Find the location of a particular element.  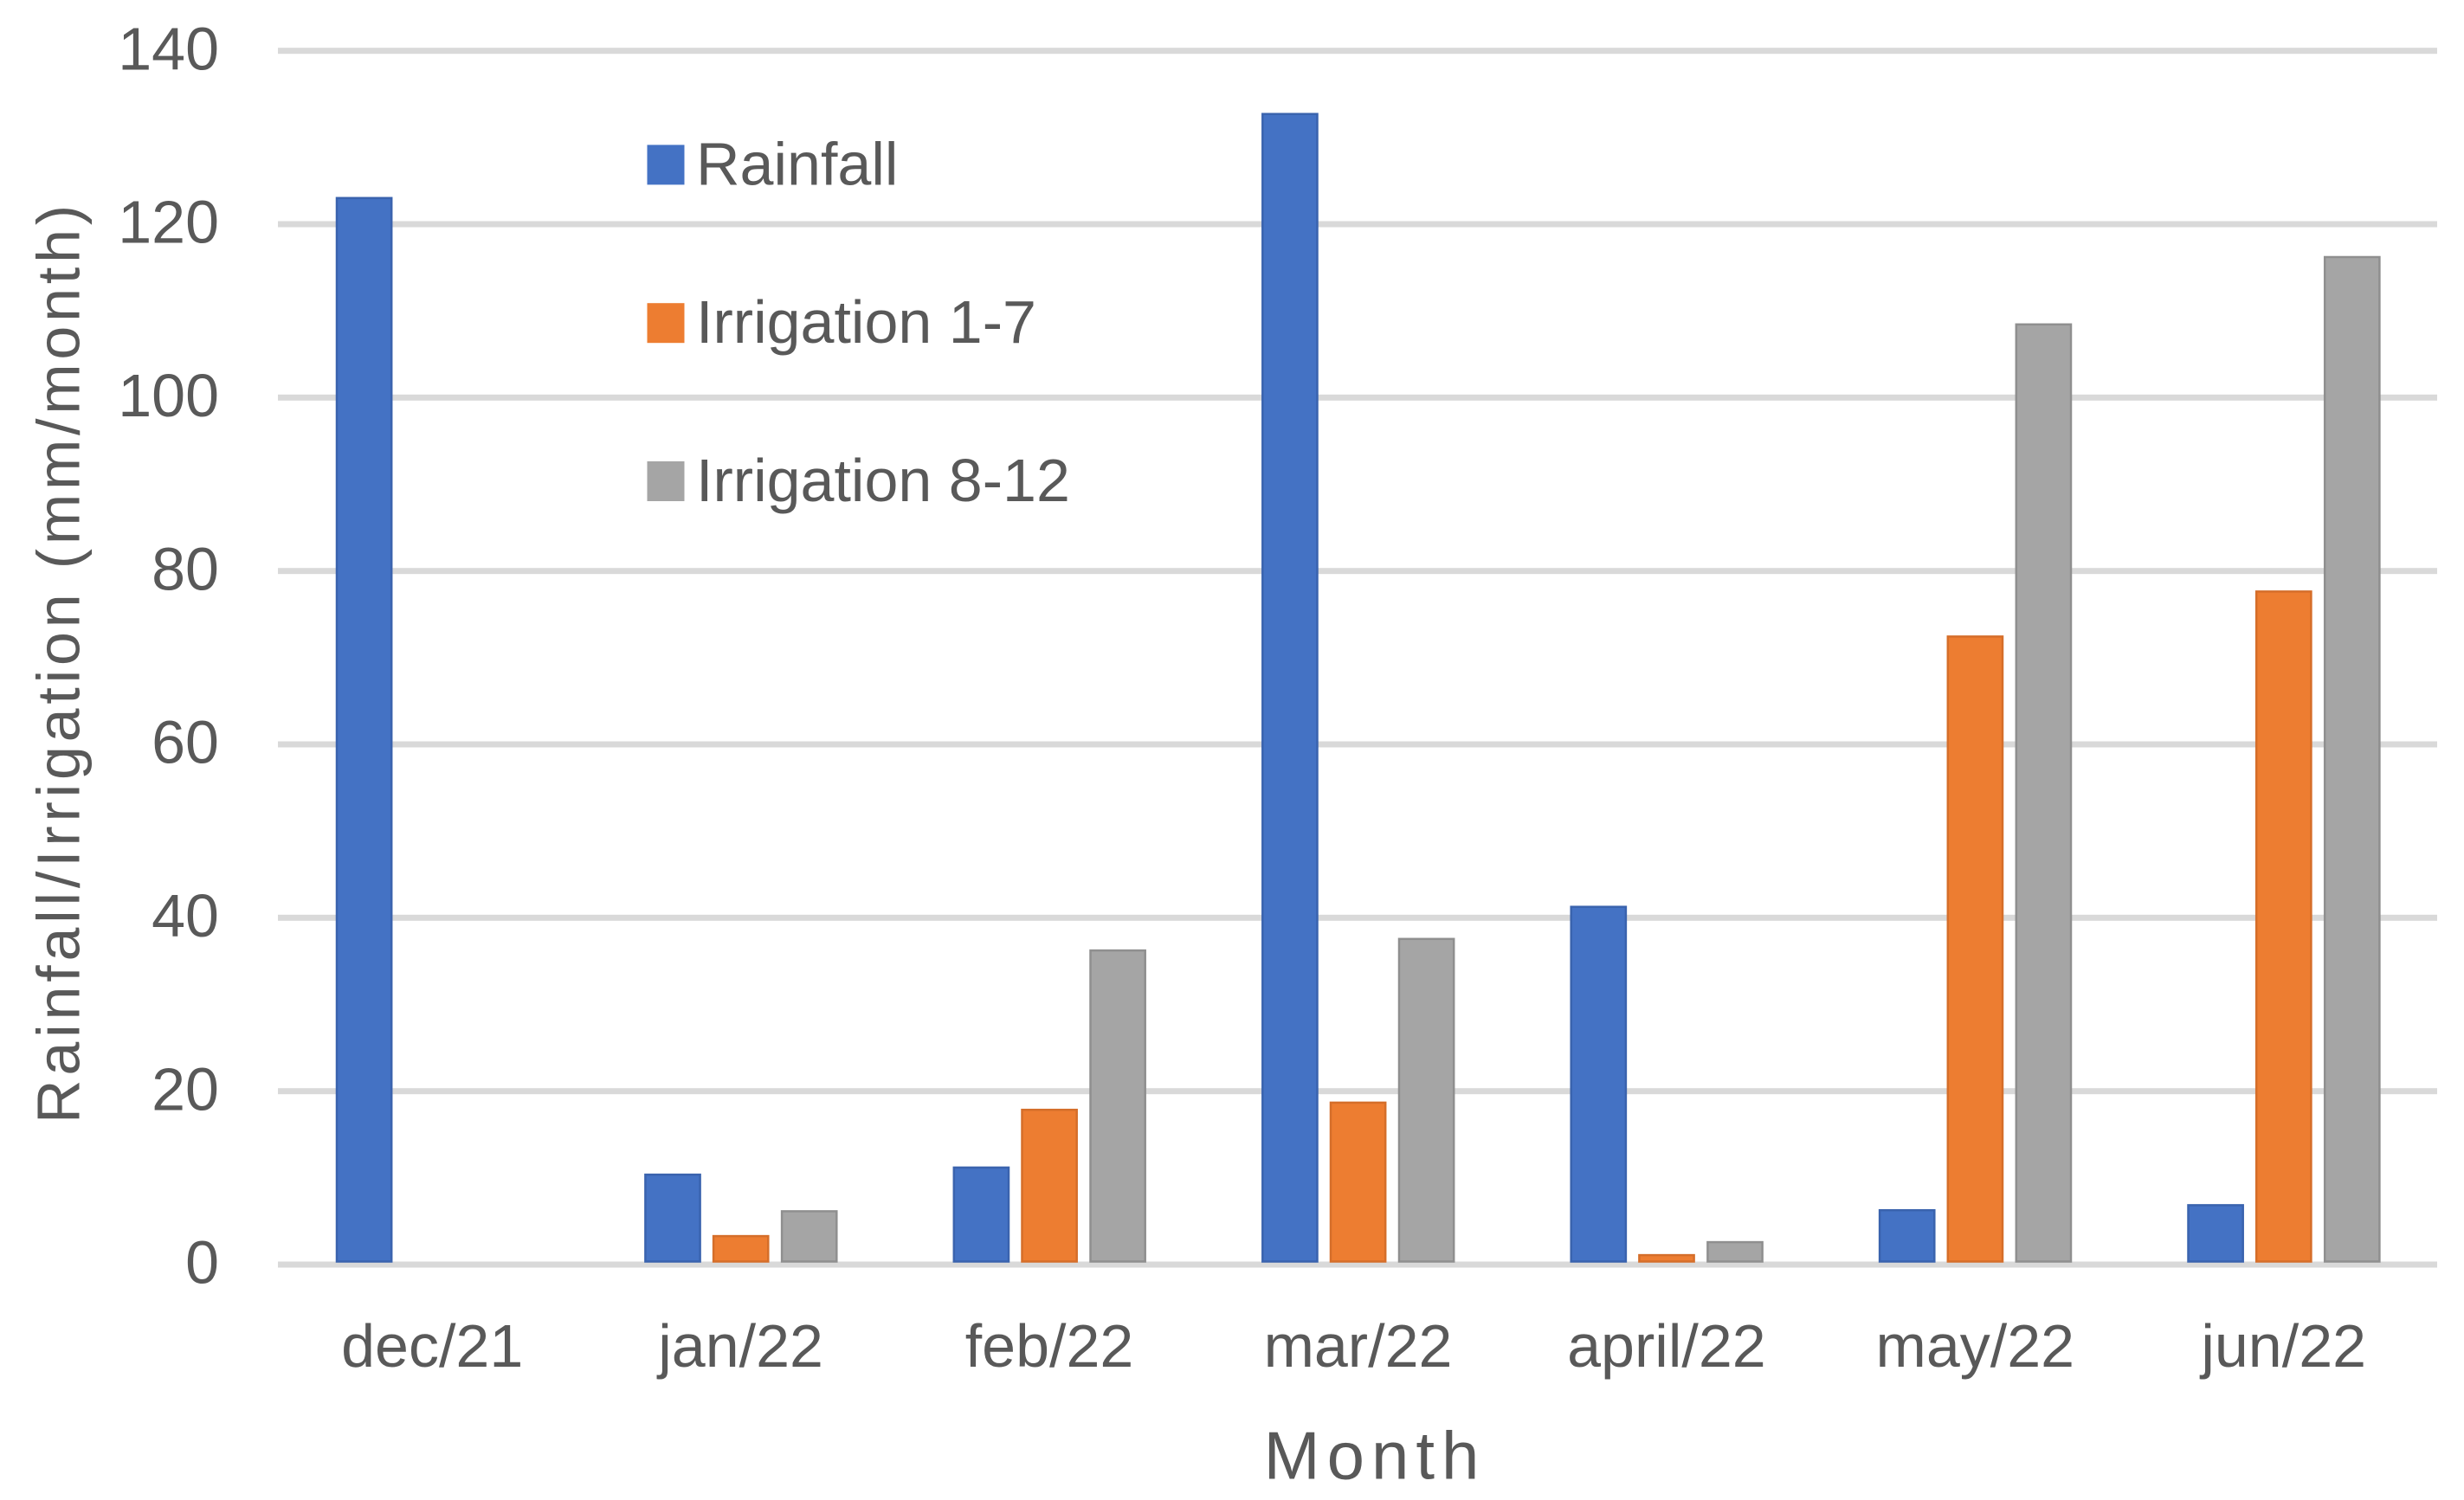

svg-text: 40 is located at coordinates (185, 916).